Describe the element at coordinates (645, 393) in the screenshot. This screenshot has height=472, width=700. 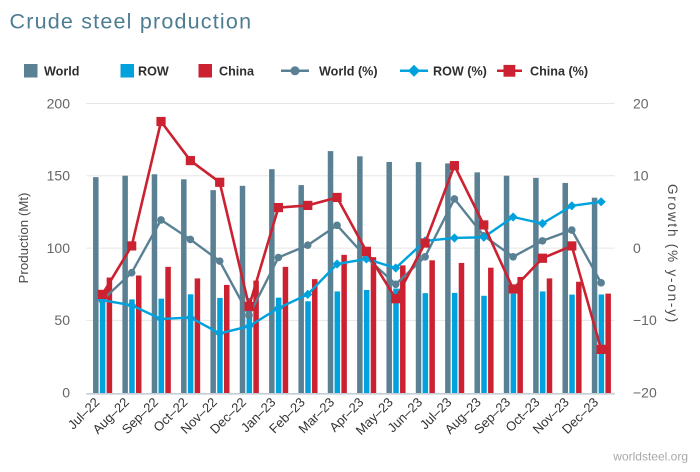
I see `svg-text: −20` at that location.